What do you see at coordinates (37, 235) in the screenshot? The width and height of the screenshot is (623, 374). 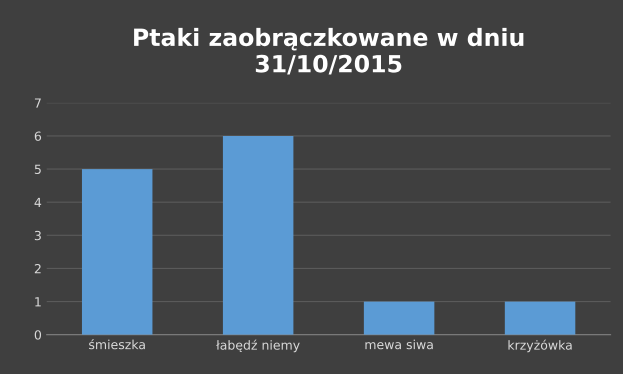 I see `y-tick-label: 3` at bounding box center [37, 235].